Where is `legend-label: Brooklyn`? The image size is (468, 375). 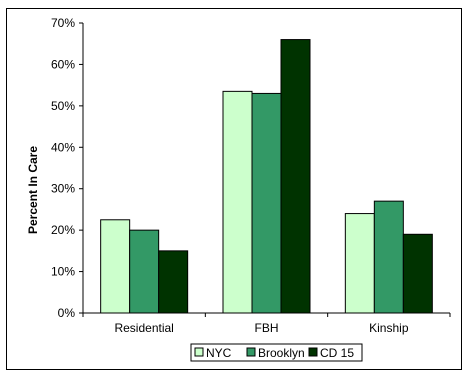
legend-label: Brooklyn is located at coordinates (281, 353).